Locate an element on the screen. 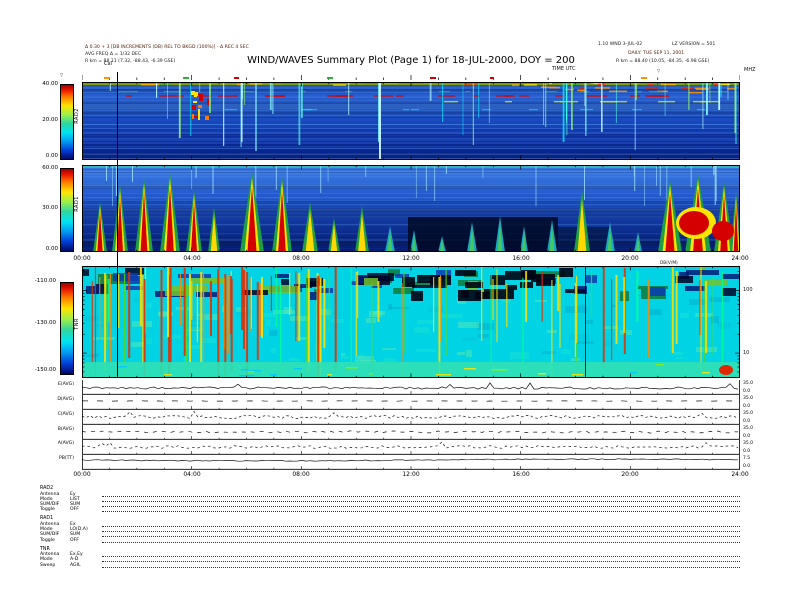 Image resolution: width=792 pixels, height=612 pixels. strip-label: E(AVG) is located at coordinates (65, 384).